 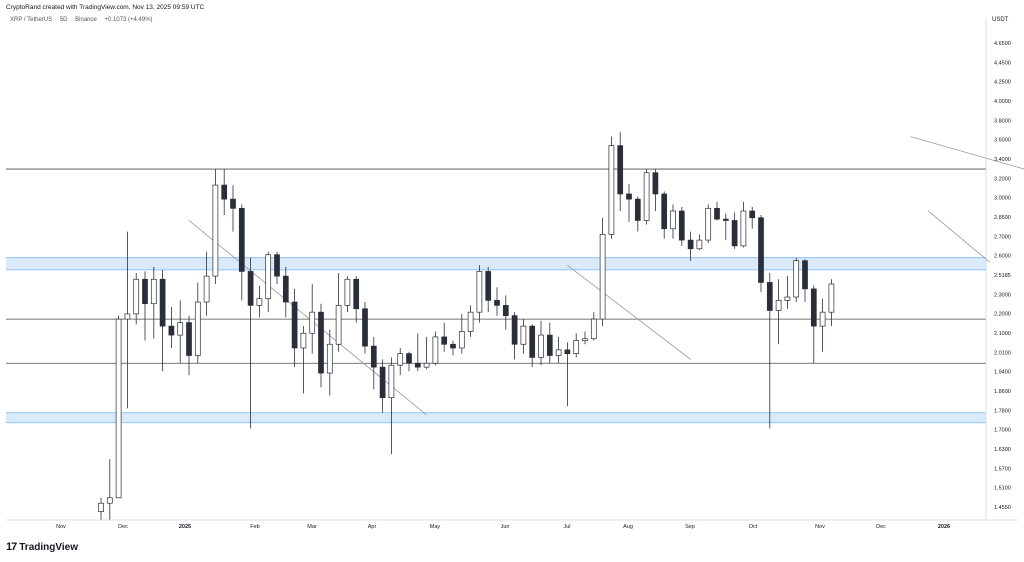 What do you see at coordinates (566, 527) in the screenshot?
I see `x-tick-label: Jul` at bounding box center [566, 527].